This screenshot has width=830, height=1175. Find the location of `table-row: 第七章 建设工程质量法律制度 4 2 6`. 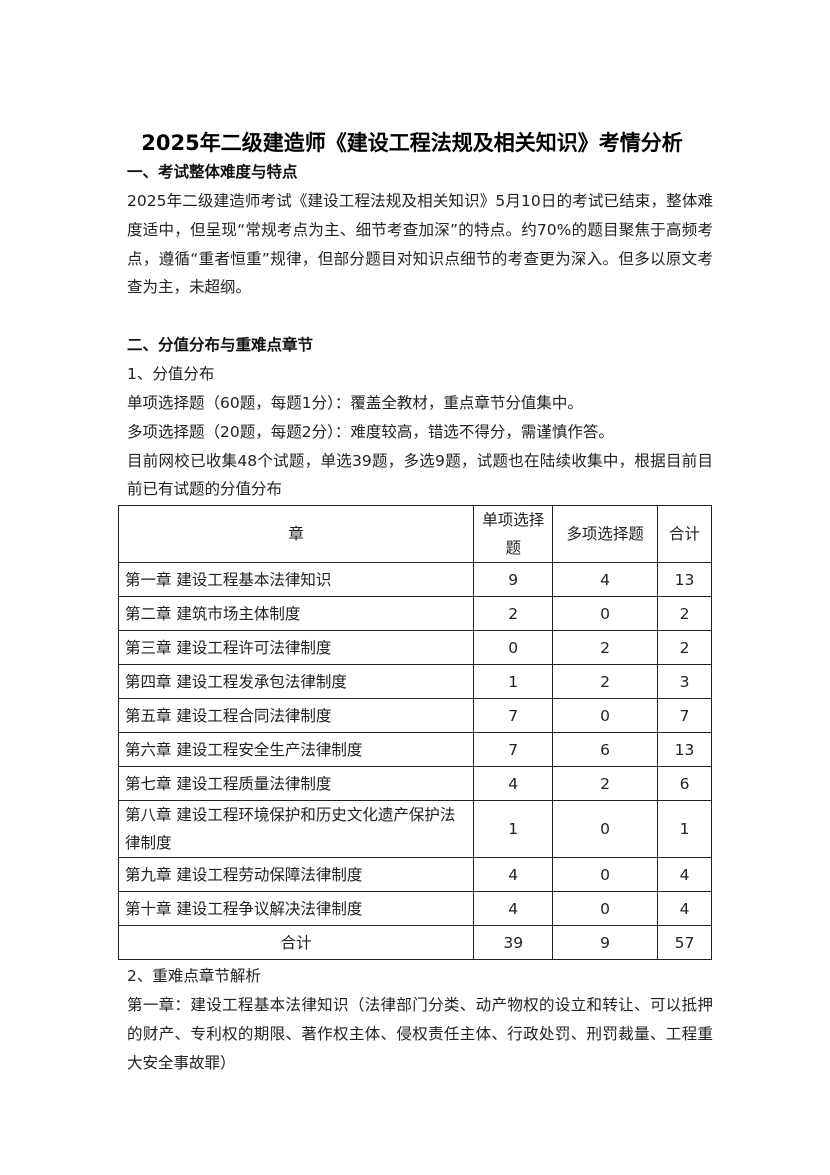

table-row: 第七章 建设工程质量法律制度 4 2 6 is located at coordinates (414, 784).